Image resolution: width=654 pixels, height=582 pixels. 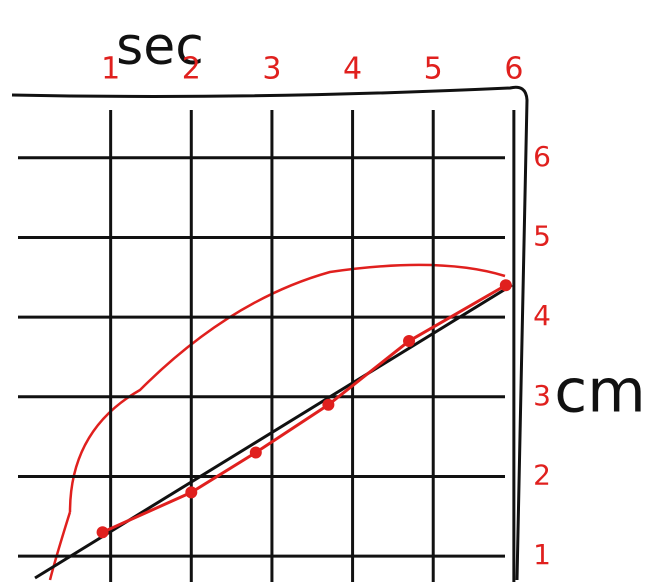 What do you see at coordinates (542, 156) in the screenshot?
I see `y-tick-label: 6` at bounding box center [542, 156].